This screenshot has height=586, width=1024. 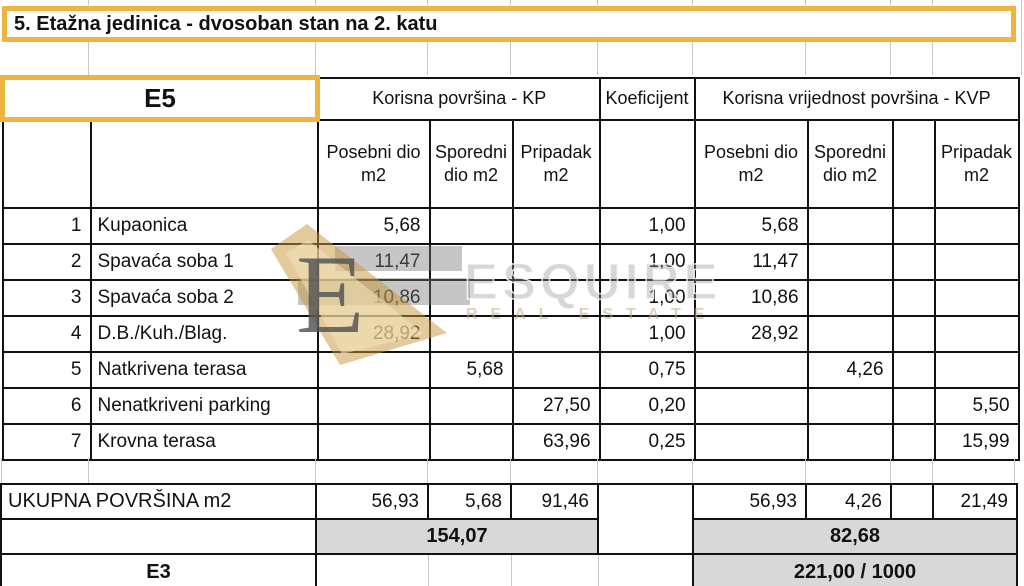 I want to click on share-cell: 221,00 / 1000, so click(x=855, y=569).